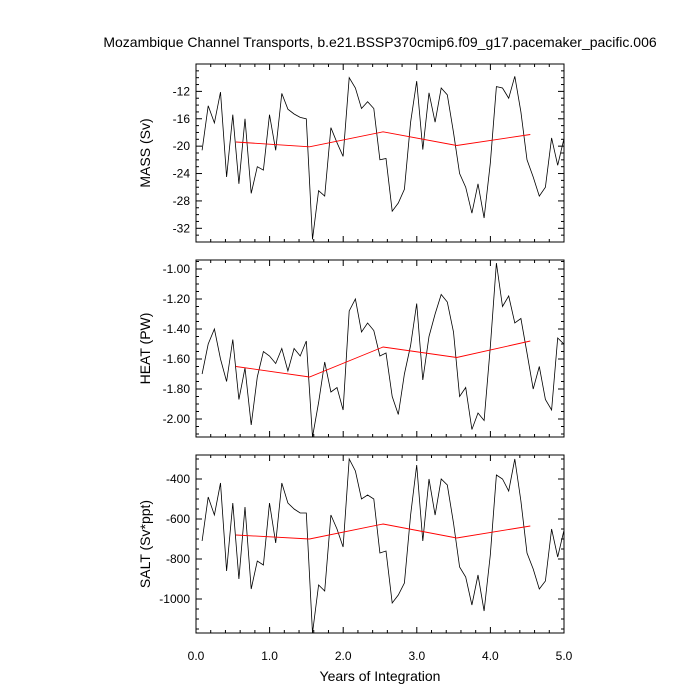 This screenshot has height=700, width=700. What do you see at coordinates (174, 599) in the screenshot?
I see `salt-y-tick-label: -1000` at bounding box center [174, 599].